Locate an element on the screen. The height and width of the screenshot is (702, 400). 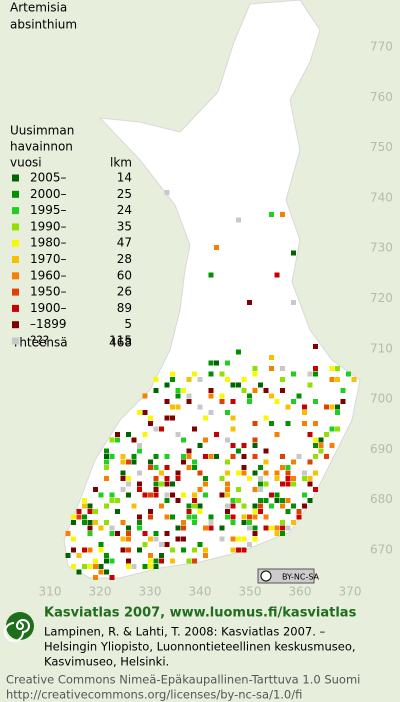
legend-total-count: 468 is located at coordinates (120, 343).